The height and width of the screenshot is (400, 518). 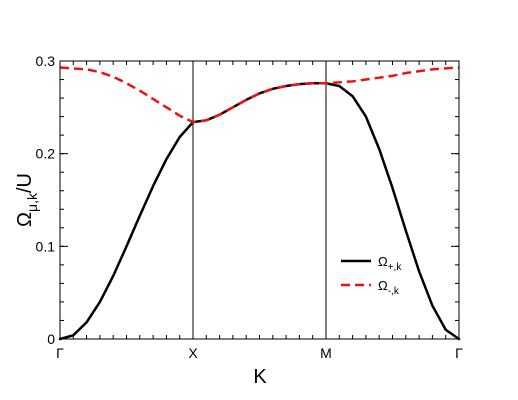 I want to click on series-line-minus, so click(x=259, y=95).